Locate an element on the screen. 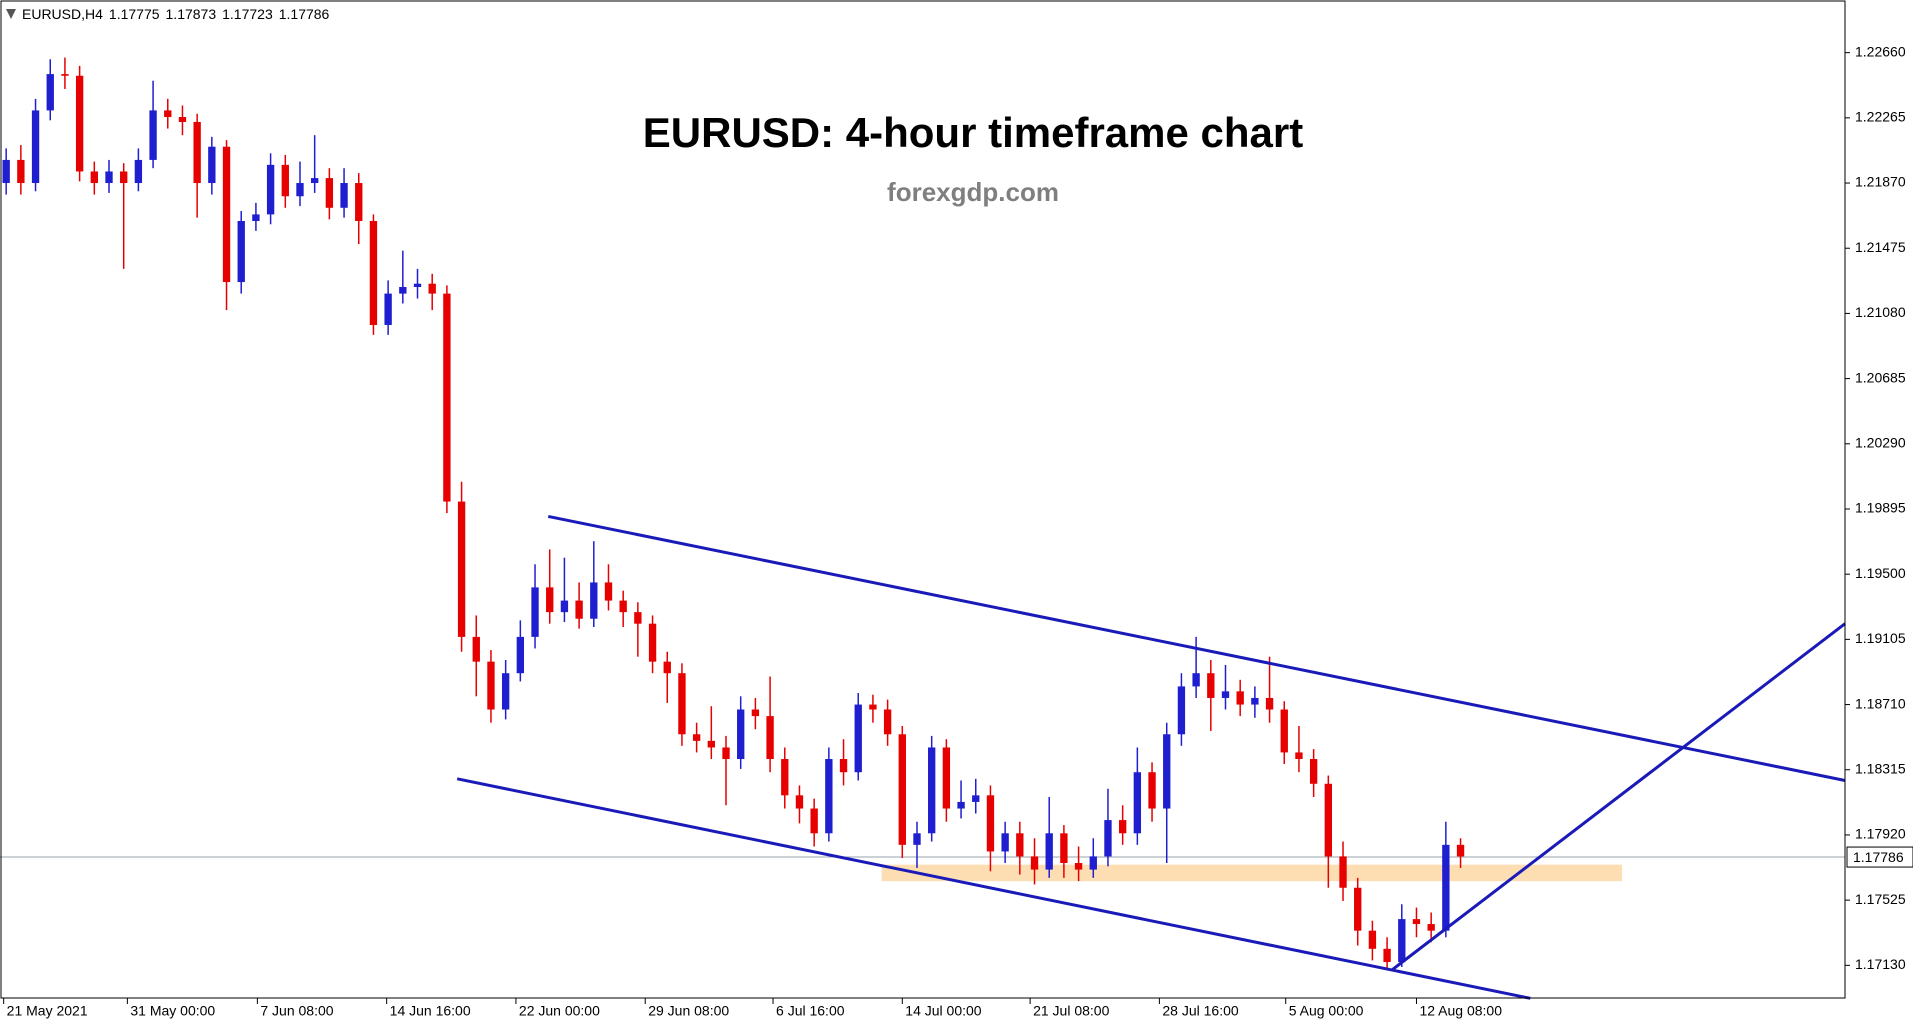  y-tick-label: 1.17525 is located at coordinates (1880, 899).